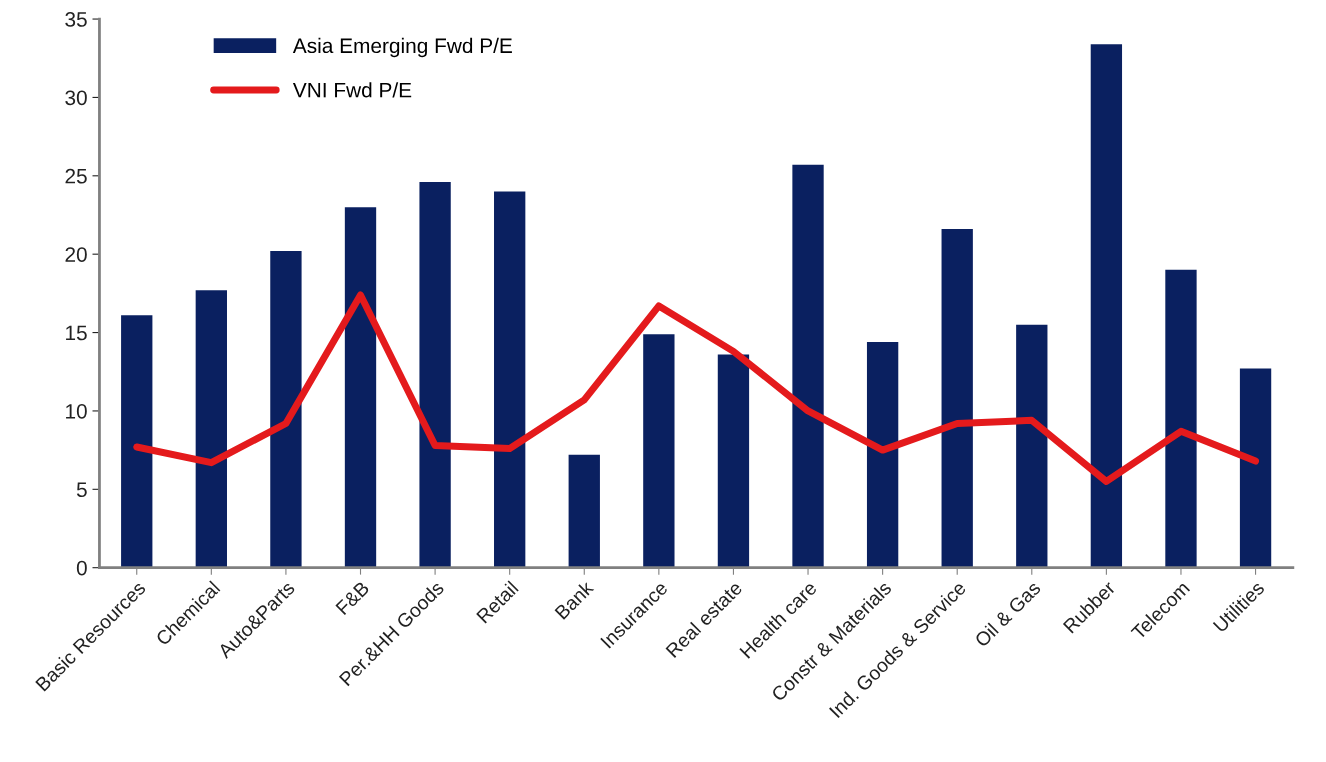  I want to click on y-tick-label: 25, so click(76, 176).